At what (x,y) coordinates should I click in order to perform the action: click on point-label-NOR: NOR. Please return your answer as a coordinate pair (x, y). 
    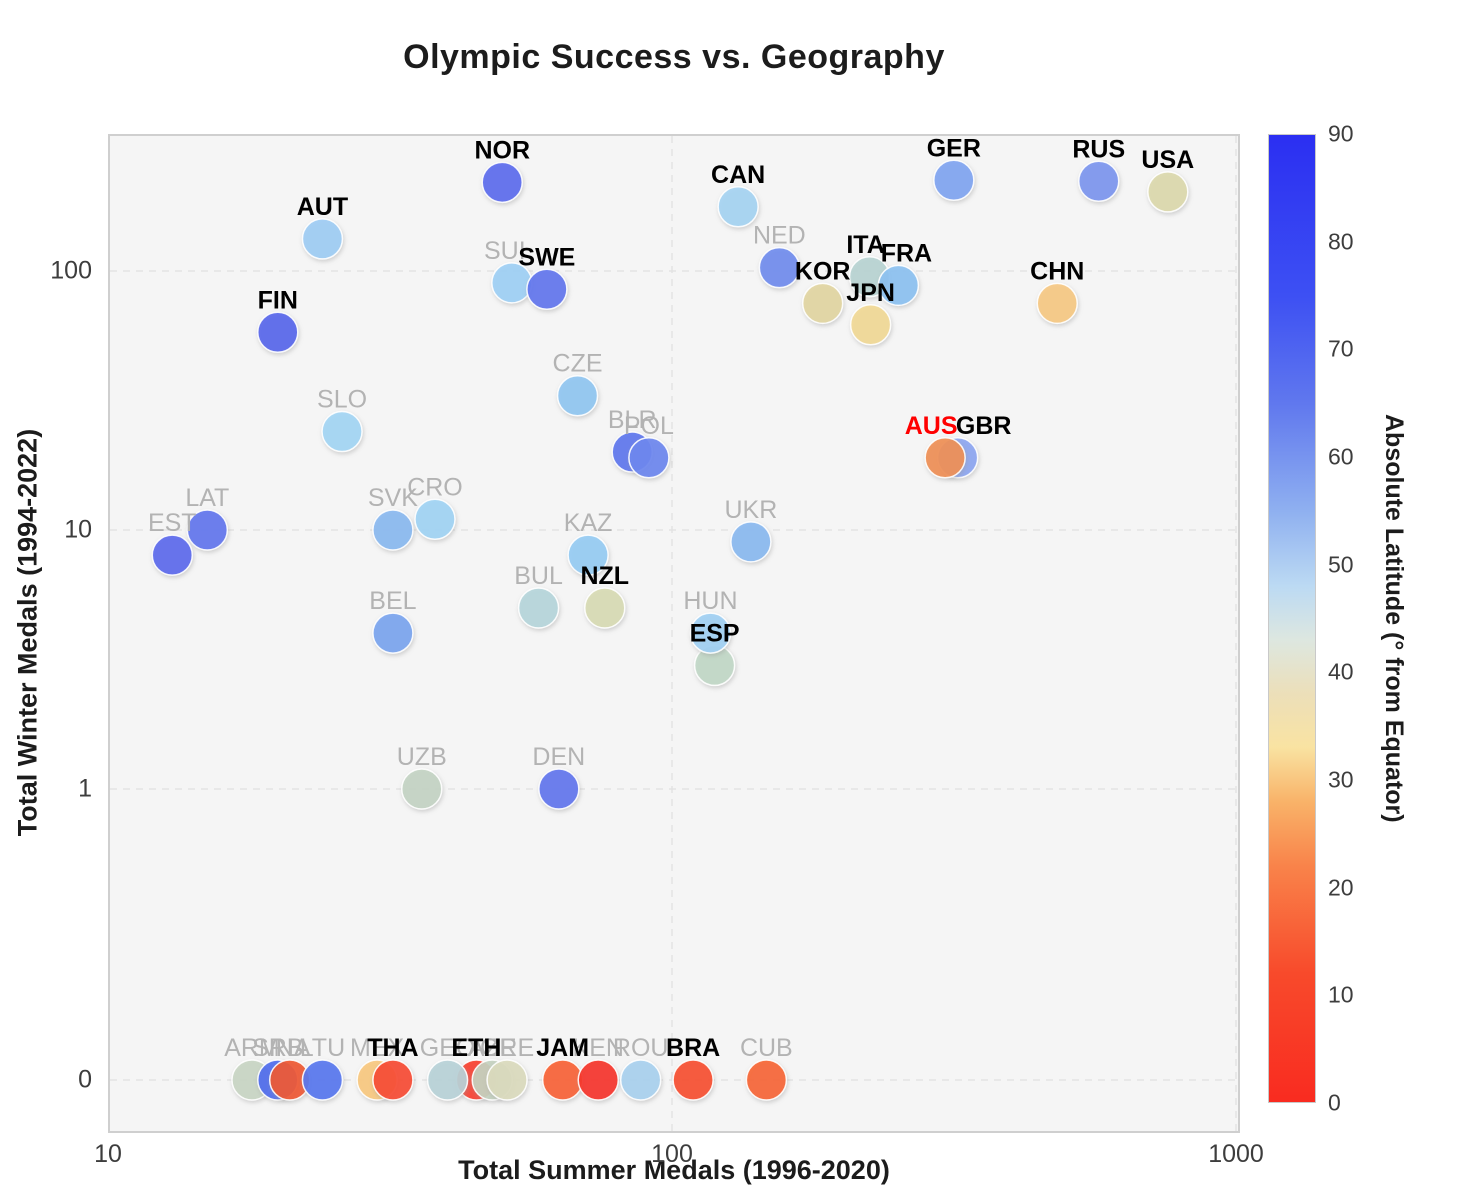
    Looking at the image, I should click on (502, 150).